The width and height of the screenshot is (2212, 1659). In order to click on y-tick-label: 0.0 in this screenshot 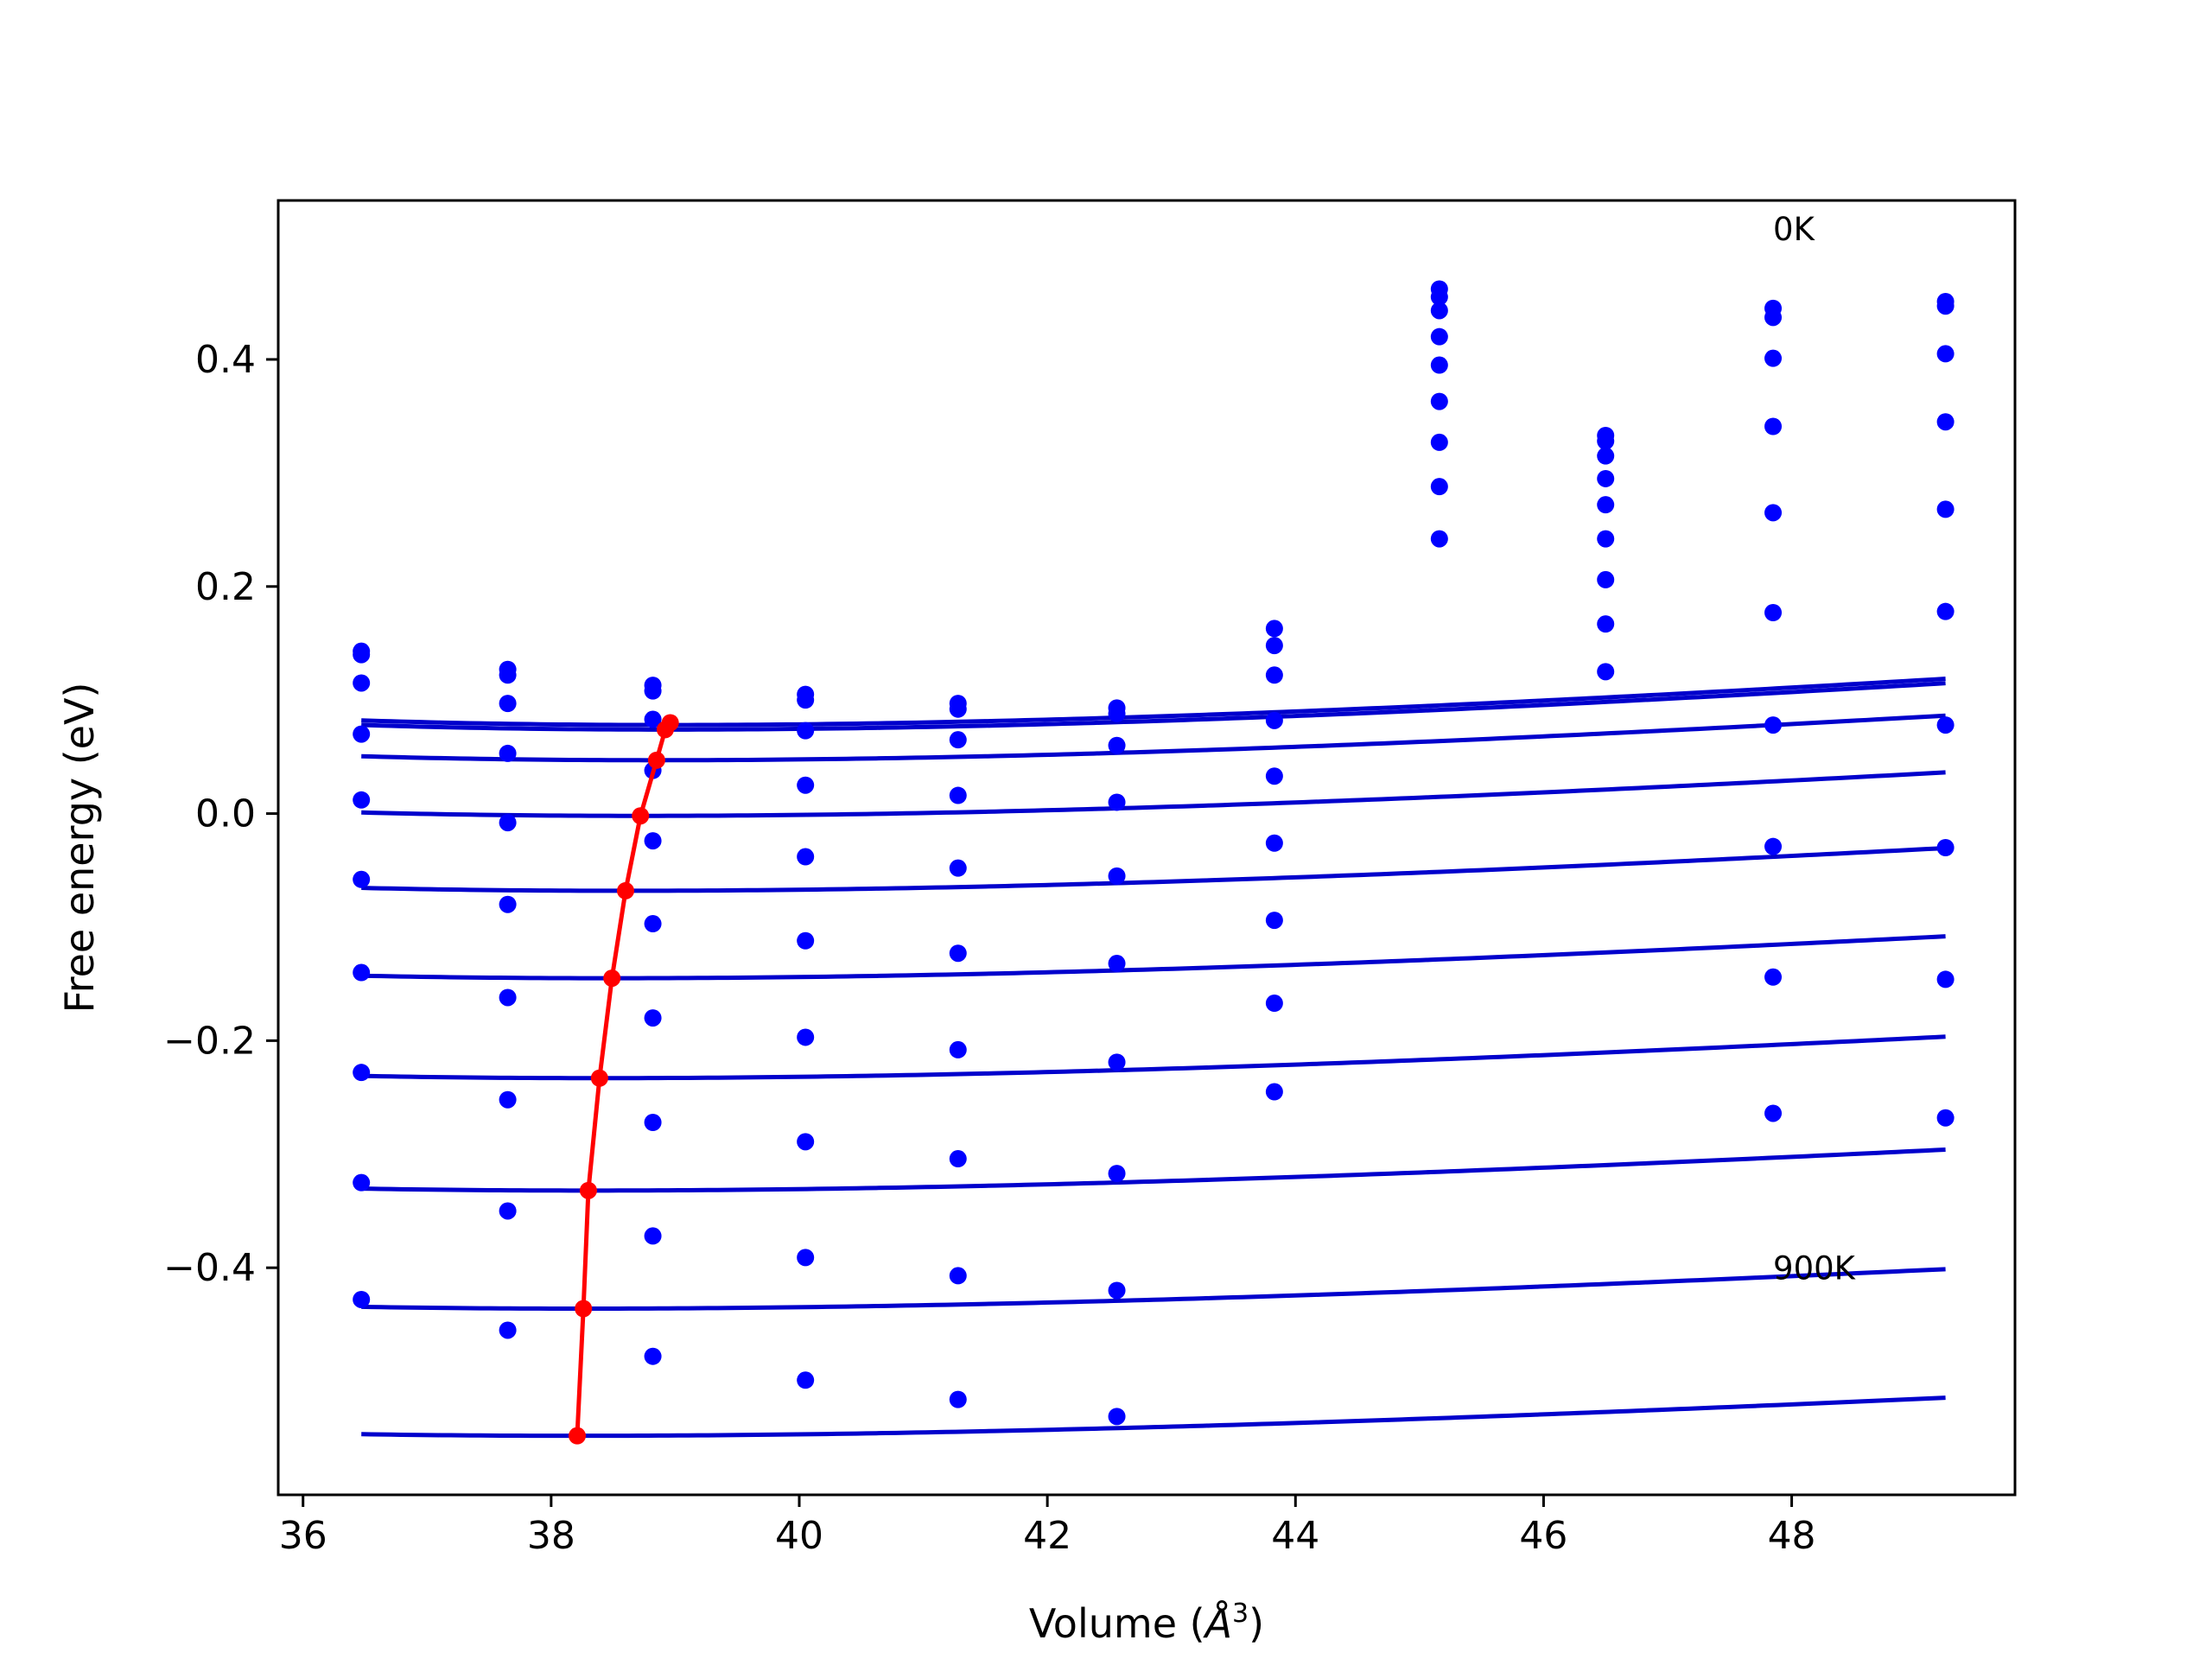, I will do `click(225, 814)`.